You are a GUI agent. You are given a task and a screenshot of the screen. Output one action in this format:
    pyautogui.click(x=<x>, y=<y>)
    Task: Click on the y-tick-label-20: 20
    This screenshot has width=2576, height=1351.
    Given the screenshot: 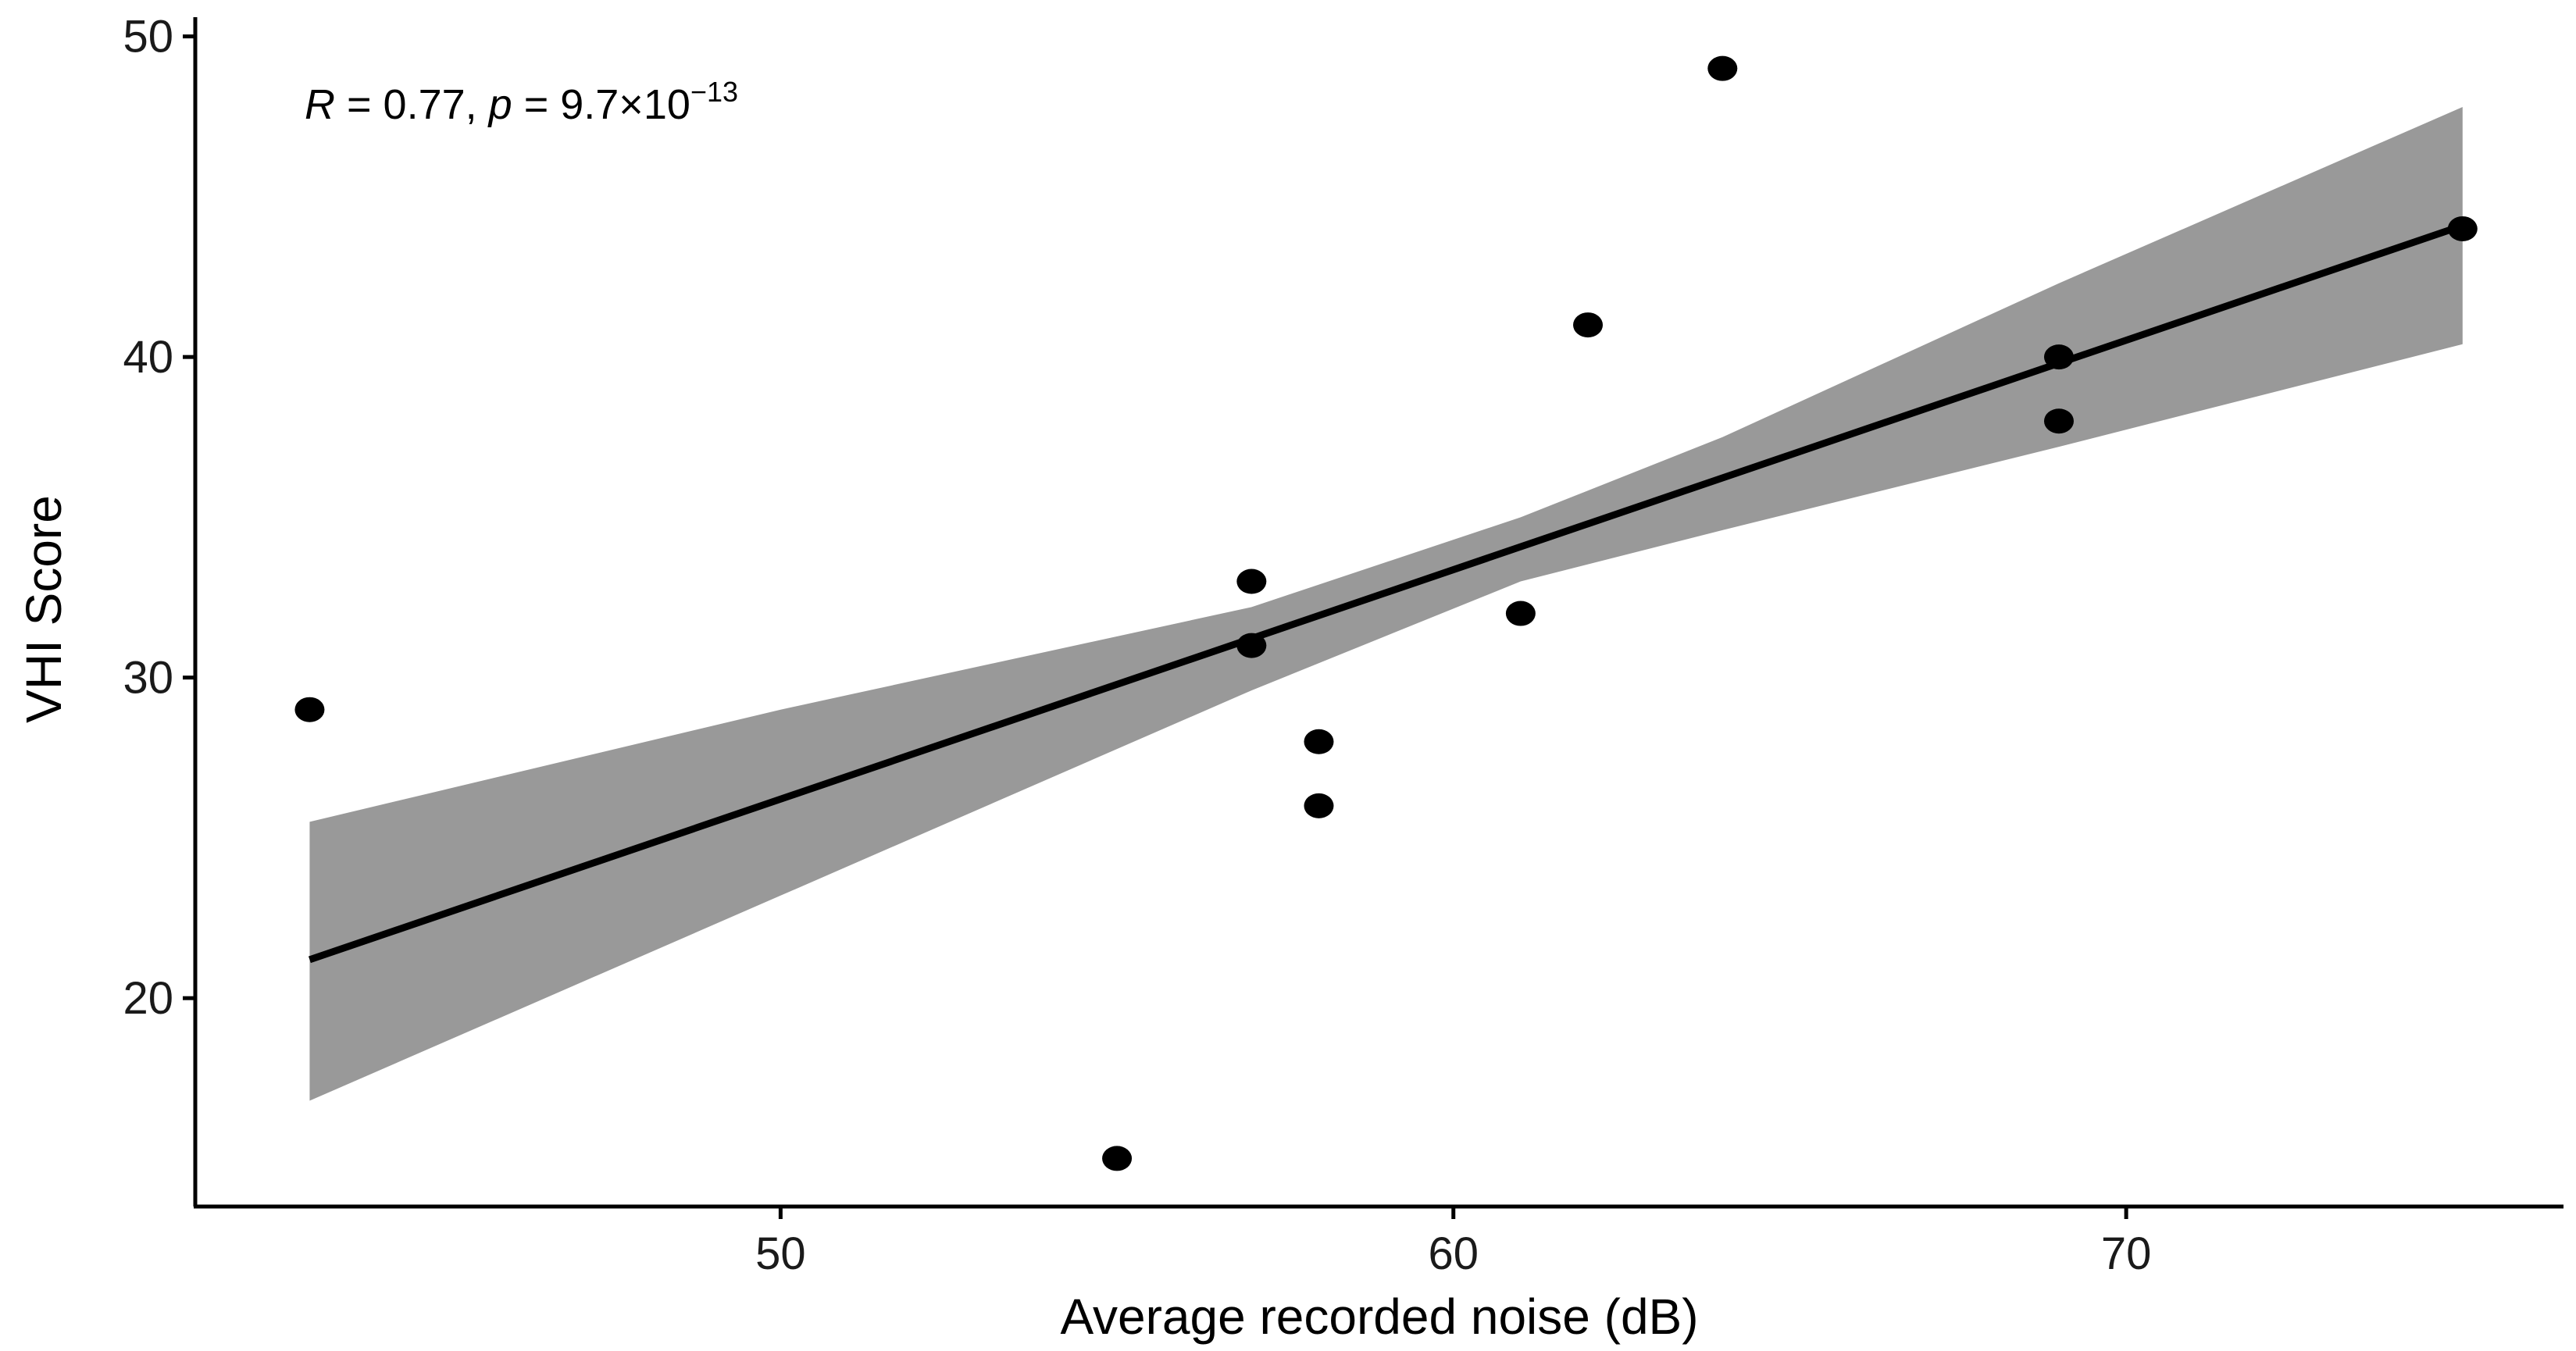 What is the action you would take?
    pyautogui.click(x=148, y=999)
    